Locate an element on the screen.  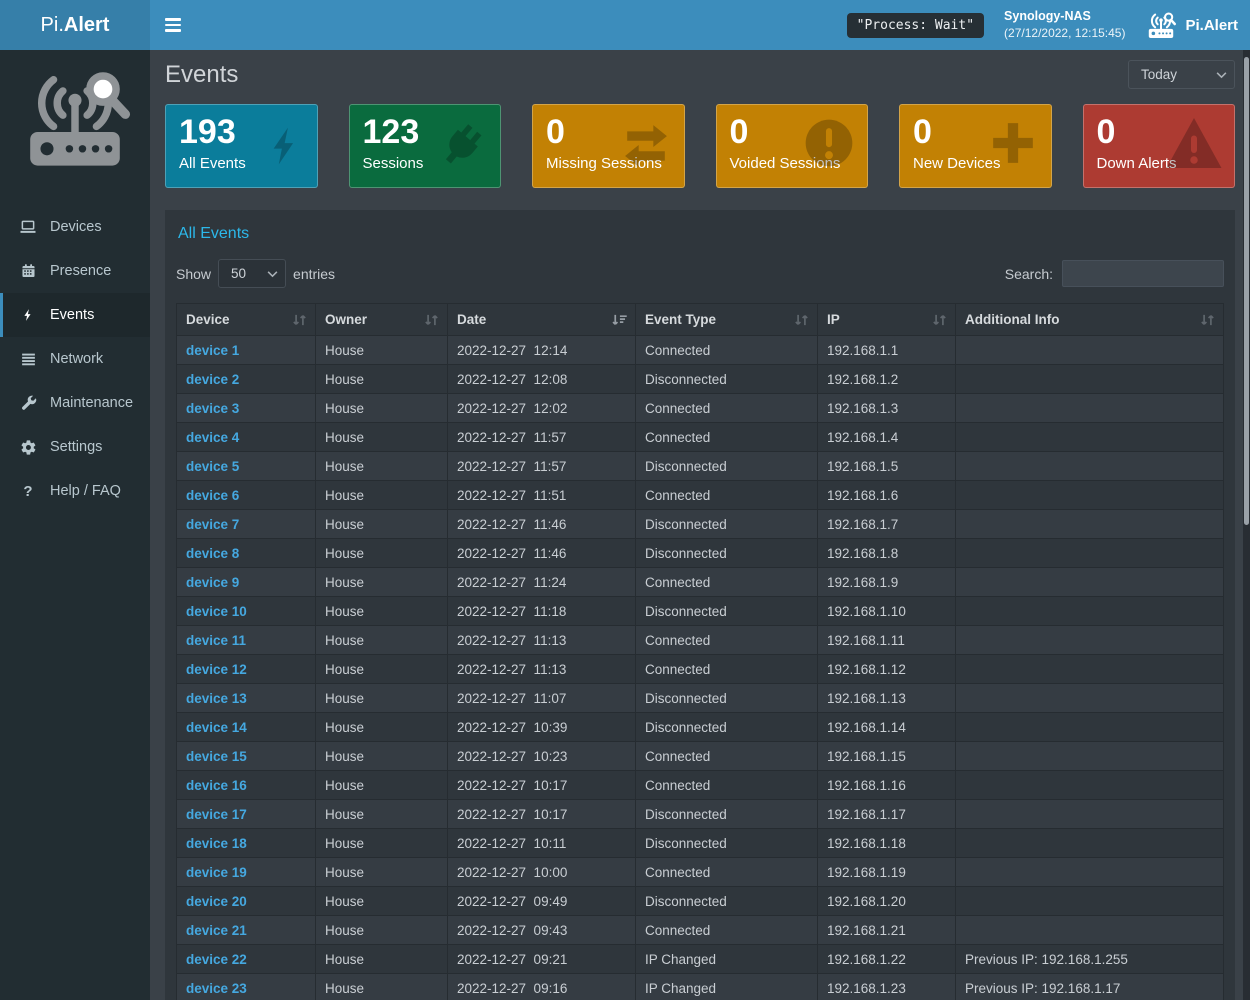
device-link: device 3 is located at coordinates (213, 408).